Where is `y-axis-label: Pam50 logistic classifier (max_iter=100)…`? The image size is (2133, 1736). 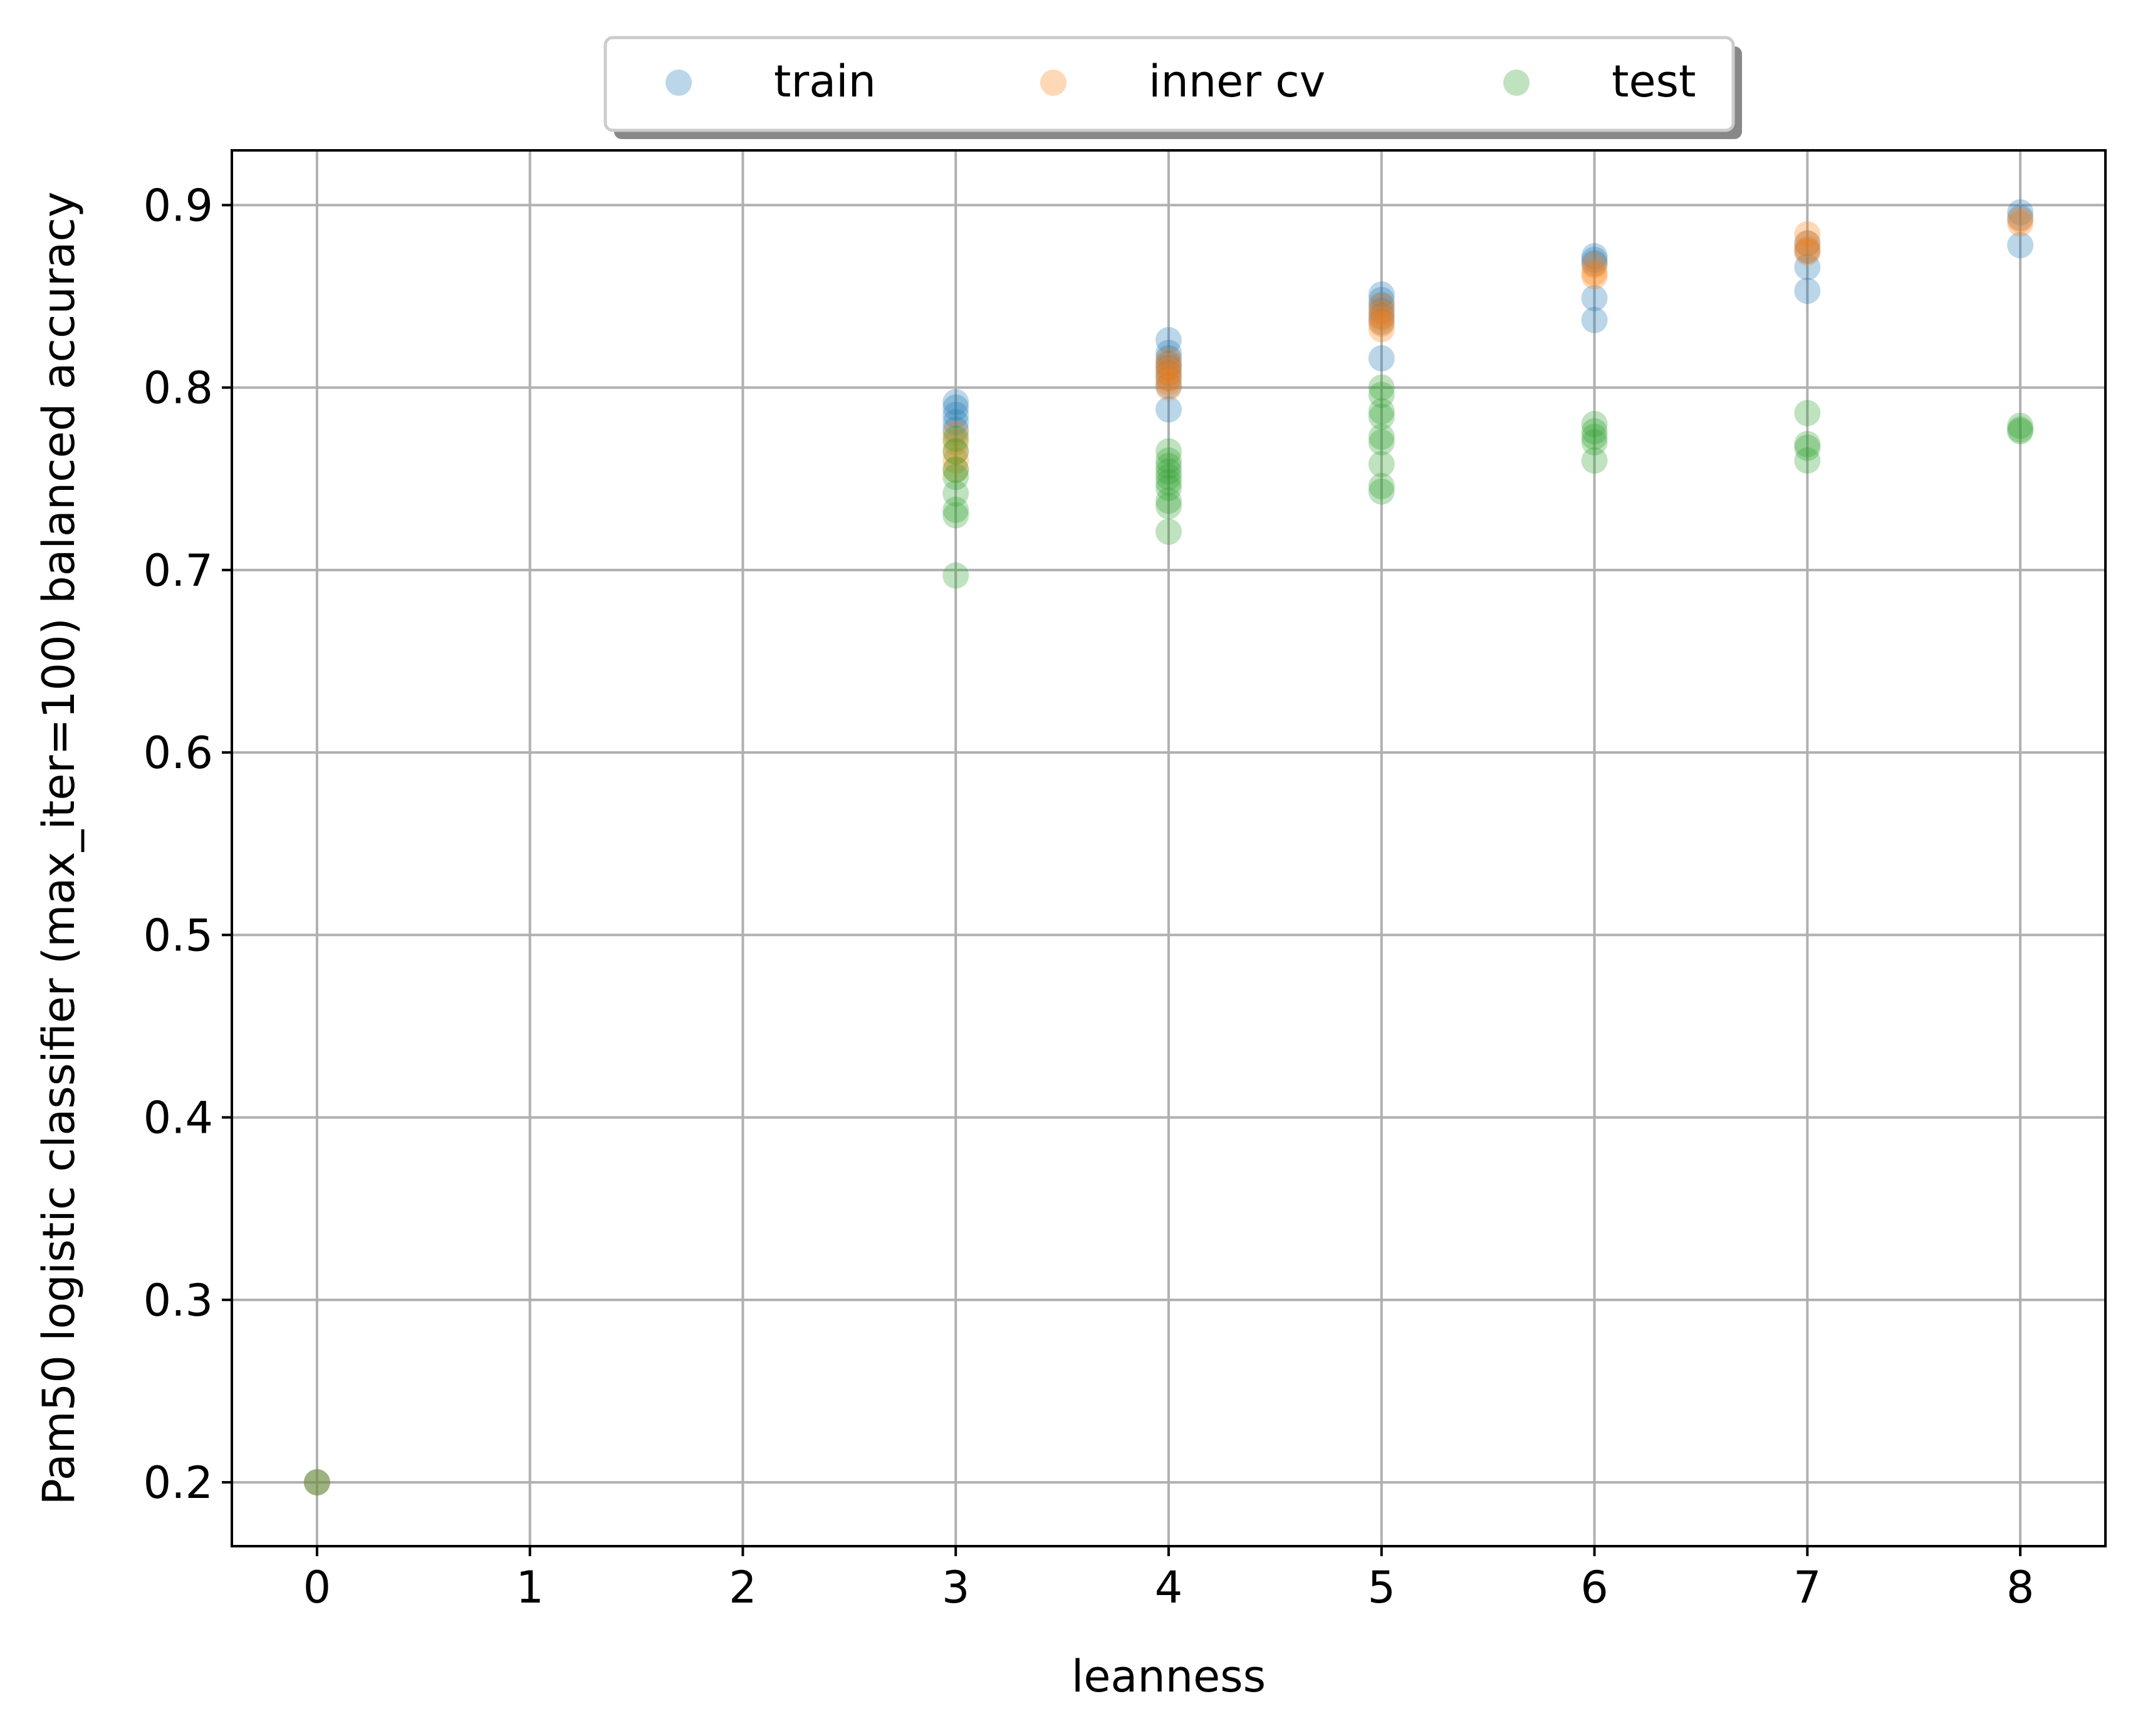 y-axis-label: Pam50 logistic classifier (max_iter=100)… is located at coordinates (59, 848).